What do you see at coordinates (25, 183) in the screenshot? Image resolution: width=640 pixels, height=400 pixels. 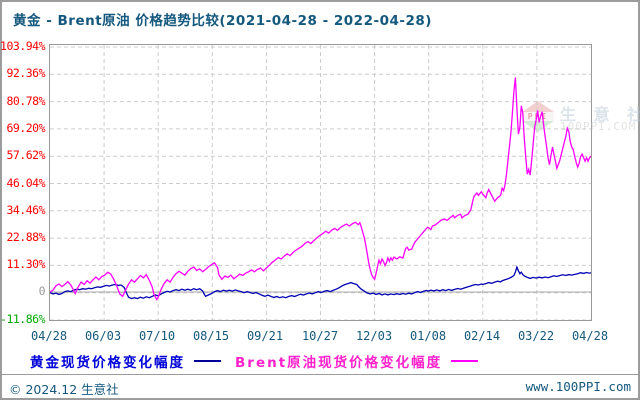 I see `y-tick-label: 46.04%` at bounding box center [25, 183].